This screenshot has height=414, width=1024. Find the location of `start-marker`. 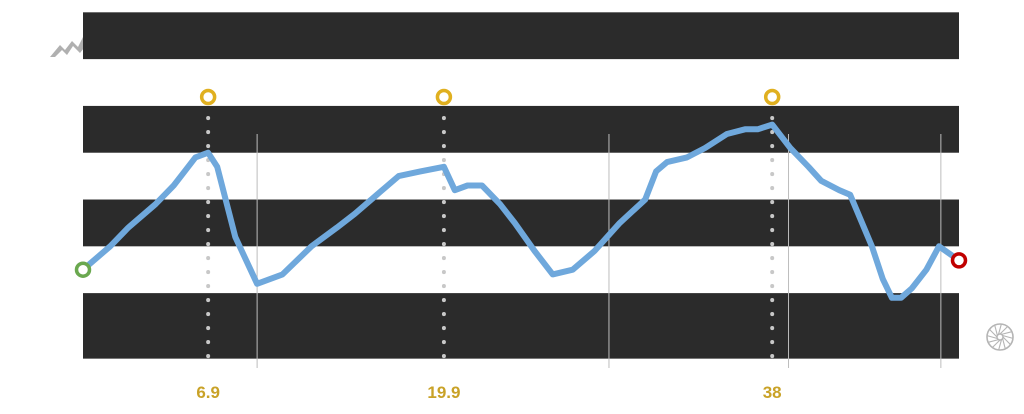

start-marker is located at coordinates (83, 269).